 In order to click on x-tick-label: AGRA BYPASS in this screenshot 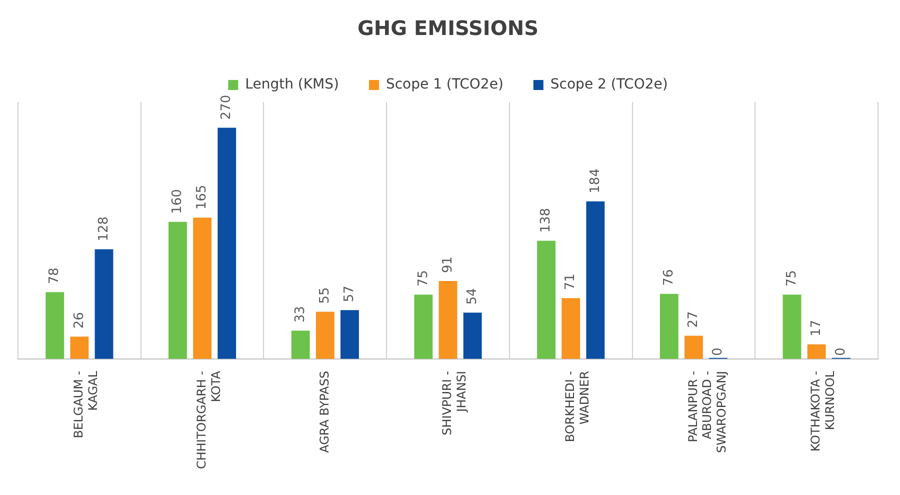, I will do `click(324, 411)`.